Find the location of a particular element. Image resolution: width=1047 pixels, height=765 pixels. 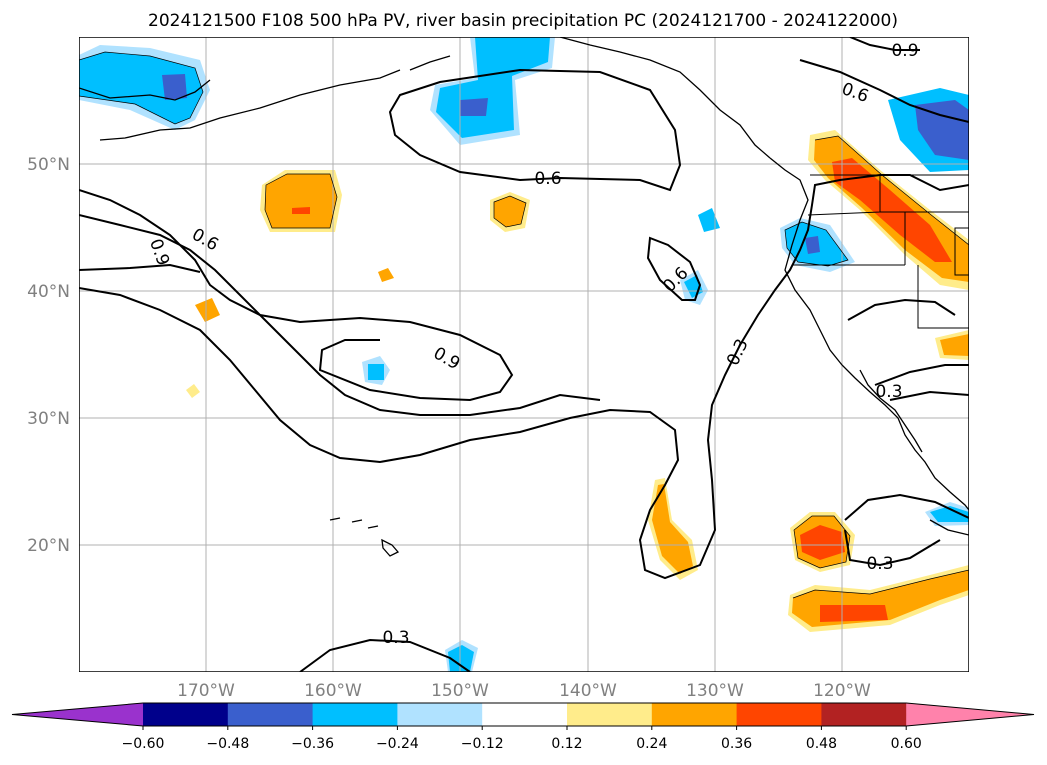

lat-label: 20°N is located at coordinates (48, 546).